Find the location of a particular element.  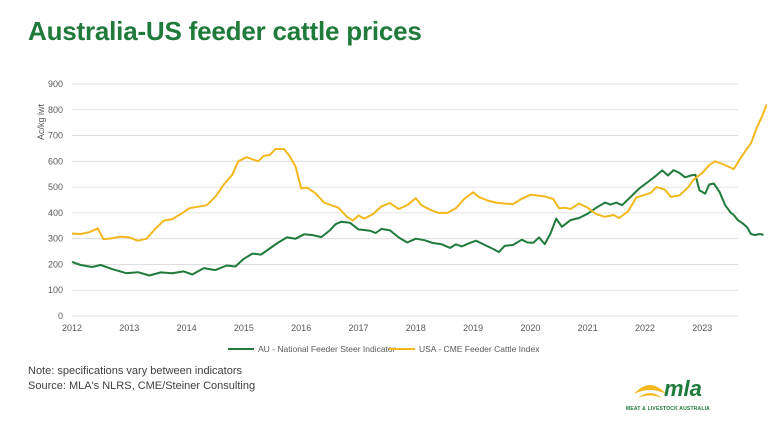

x-tick-label: 2014 is located at coordinates (187, 328).